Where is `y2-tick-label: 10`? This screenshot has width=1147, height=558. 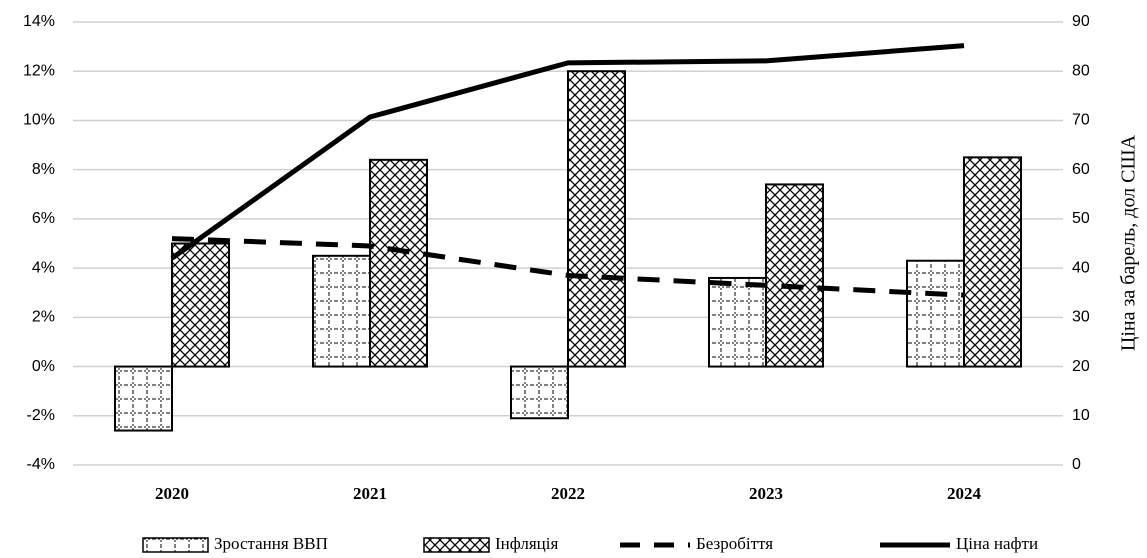
y2-tick-label: 10 is located at coordinates (1081, 415).